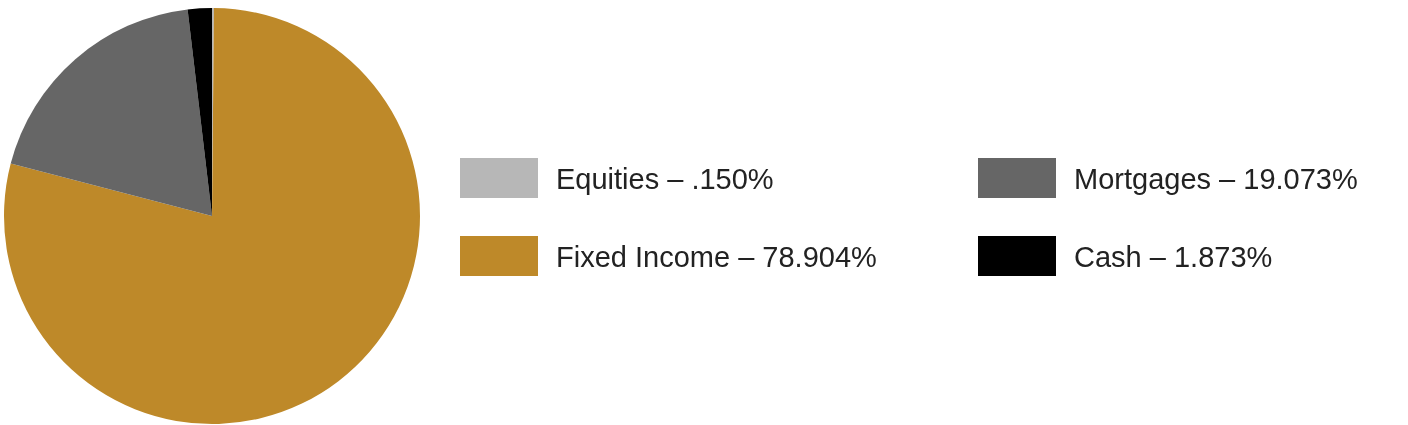 The image size is (1408, 425). What do you see at coordinates (1173, 257) in the screenshot?
I see `legend-label: Cash – 1.873%` at bounding box center [1173, 257].